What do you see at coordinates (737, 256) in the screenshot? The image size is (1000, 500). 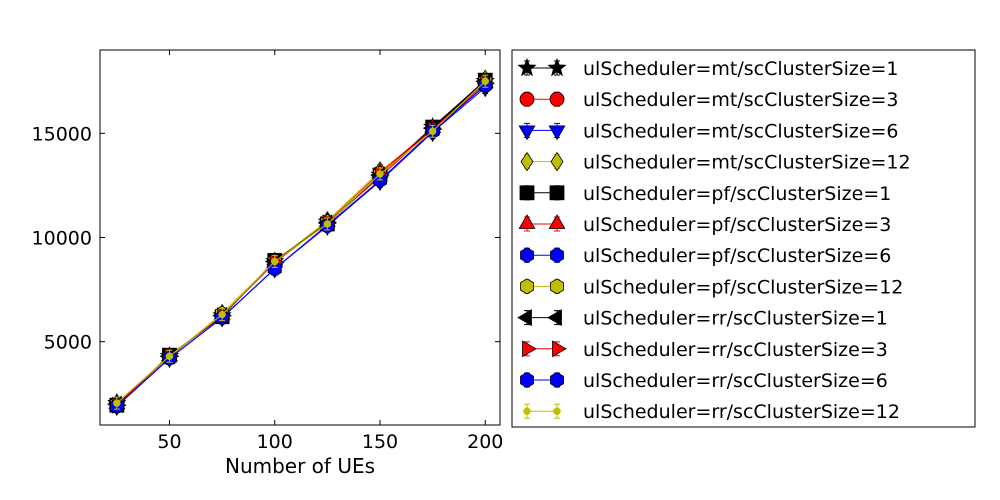 I see `legend-label: ulScheduler=pf/scClusterSize=6` at bounding box center [737, 256].